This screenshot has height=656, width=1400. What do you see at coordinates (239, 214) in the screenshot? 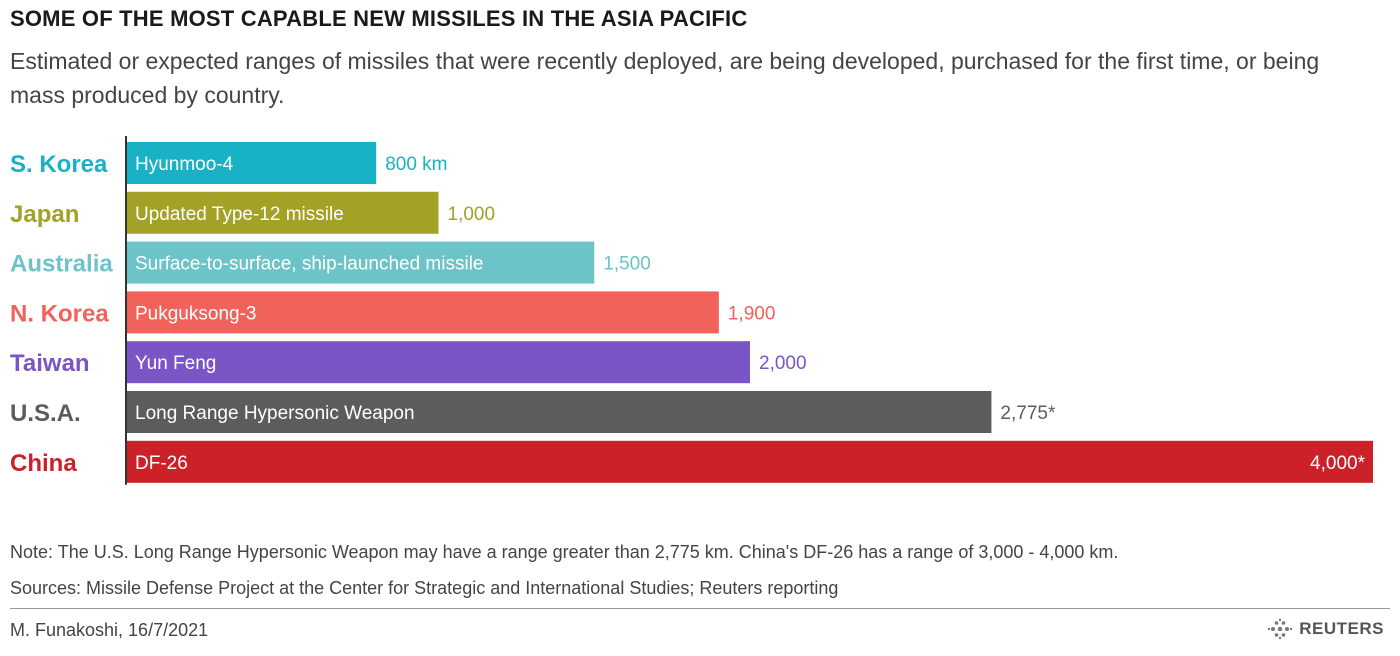
I see `missile-label: Updated Type-12 missile` at bounding box center [239, 214].